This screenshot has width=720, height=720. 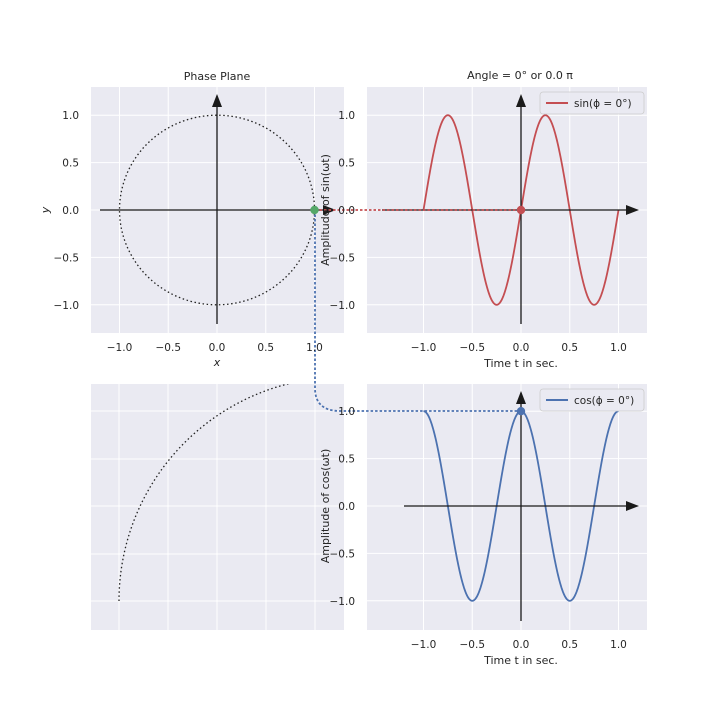 I want to click on phase-point, so click(x=314, y=210).